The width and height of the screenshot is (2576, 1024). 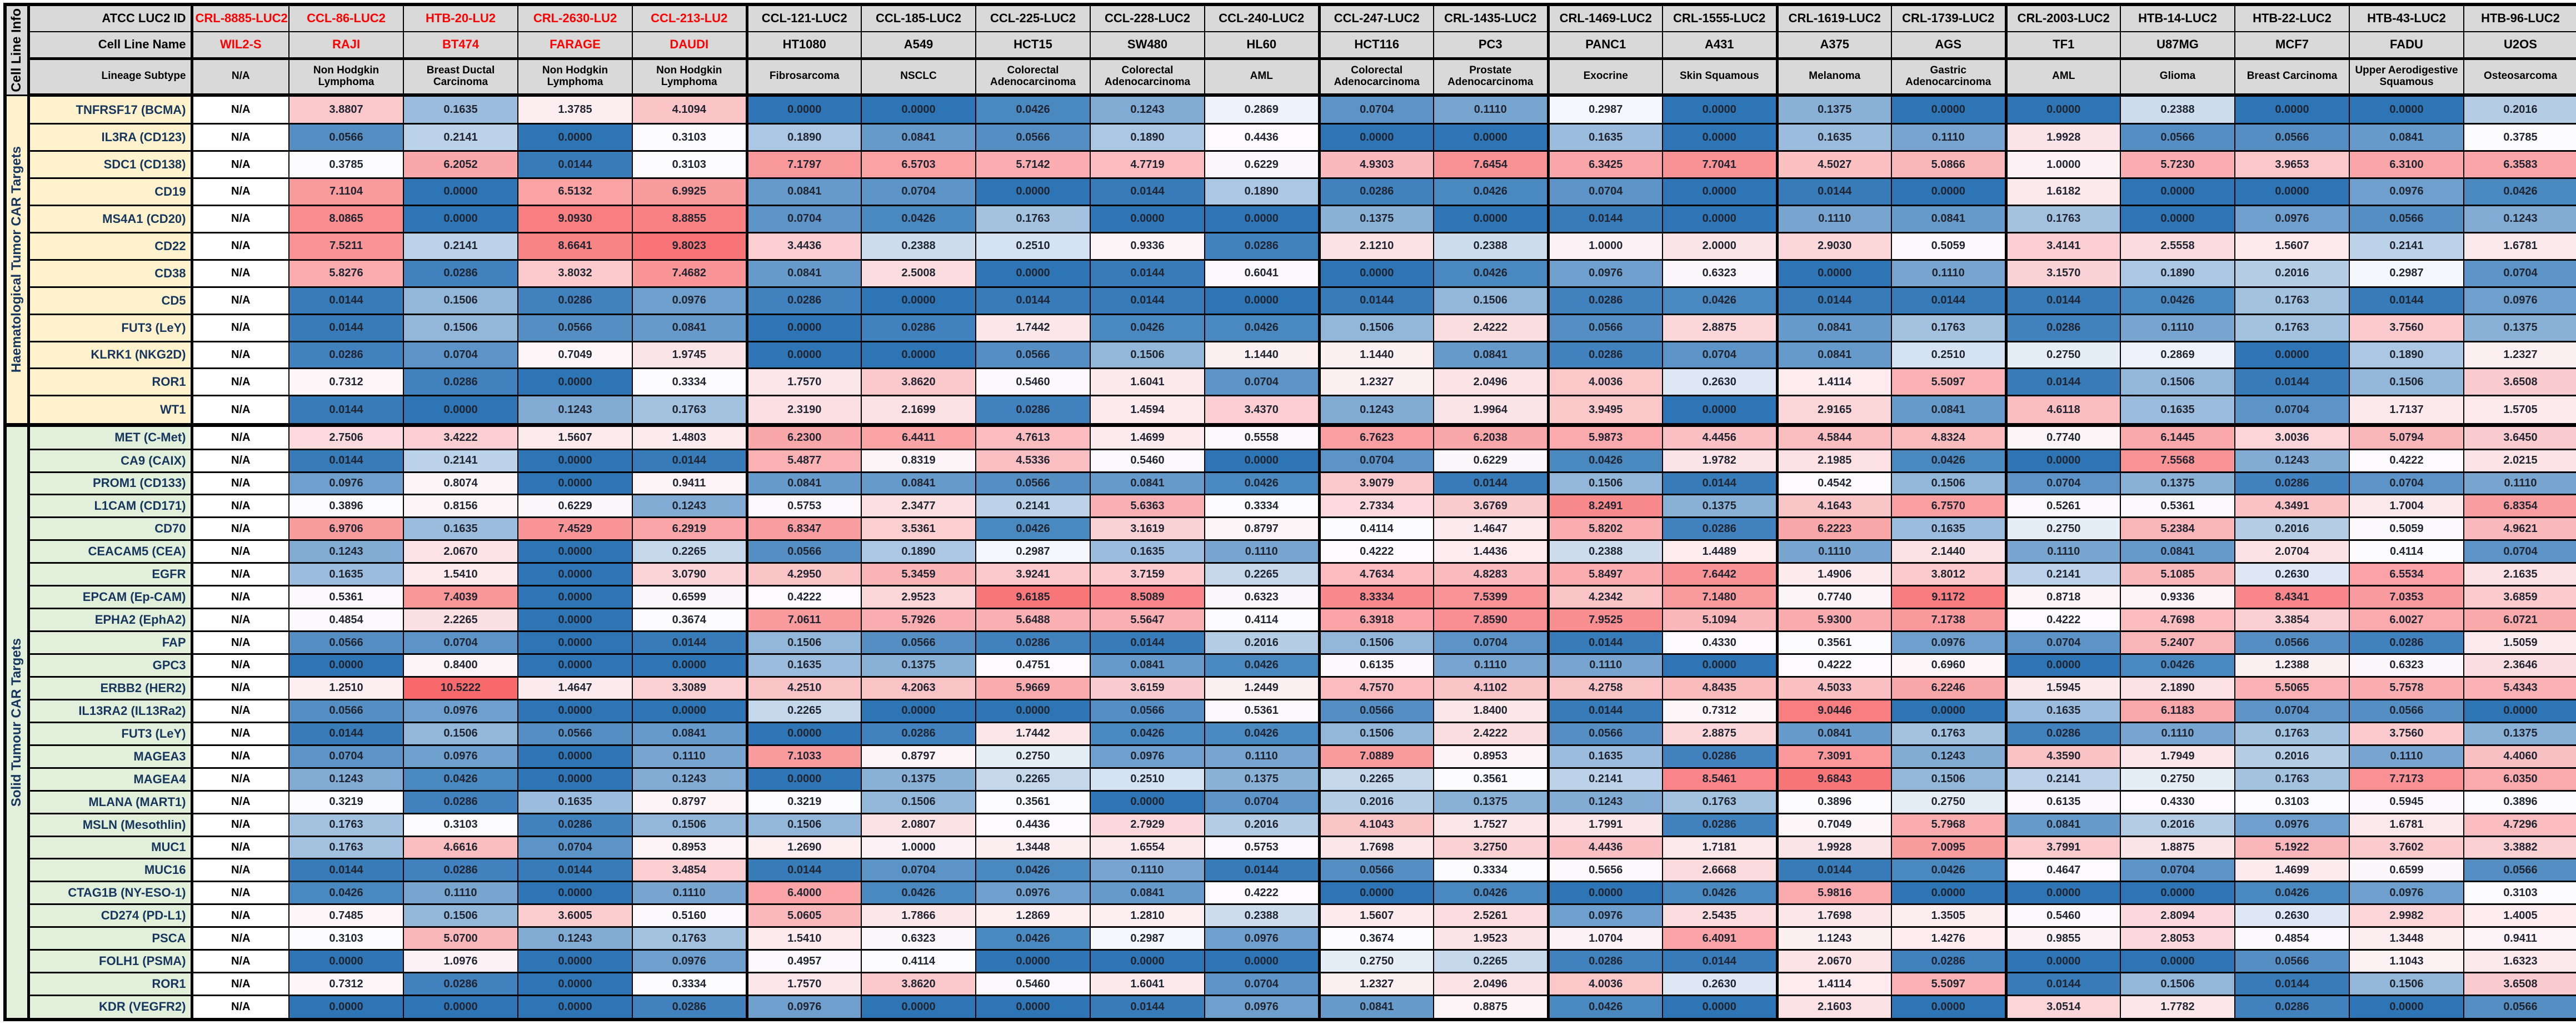 I want to click on value-cell: 6.0027, so click(x=2406, y=620).